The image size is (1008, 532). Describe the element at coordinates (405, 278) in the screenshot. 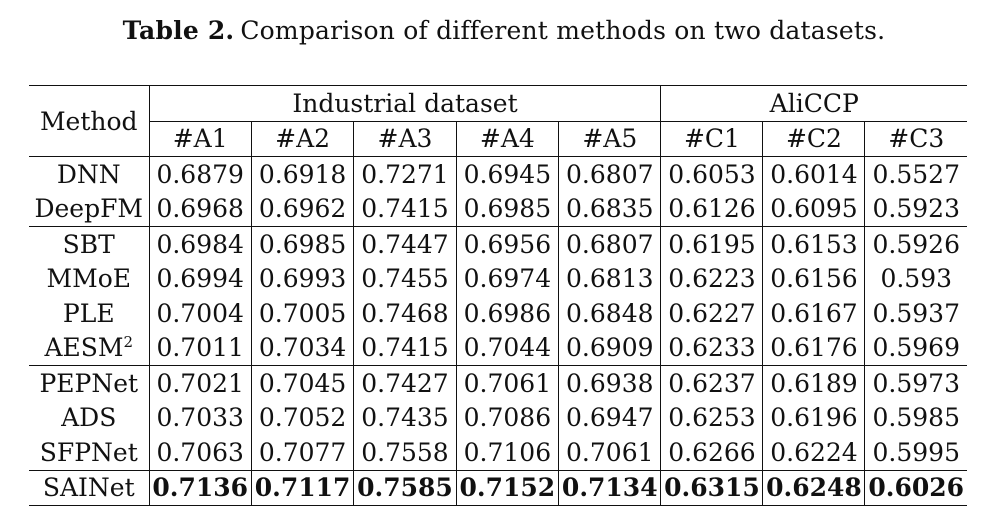

I see `value-cell: 0.7455` at that location.